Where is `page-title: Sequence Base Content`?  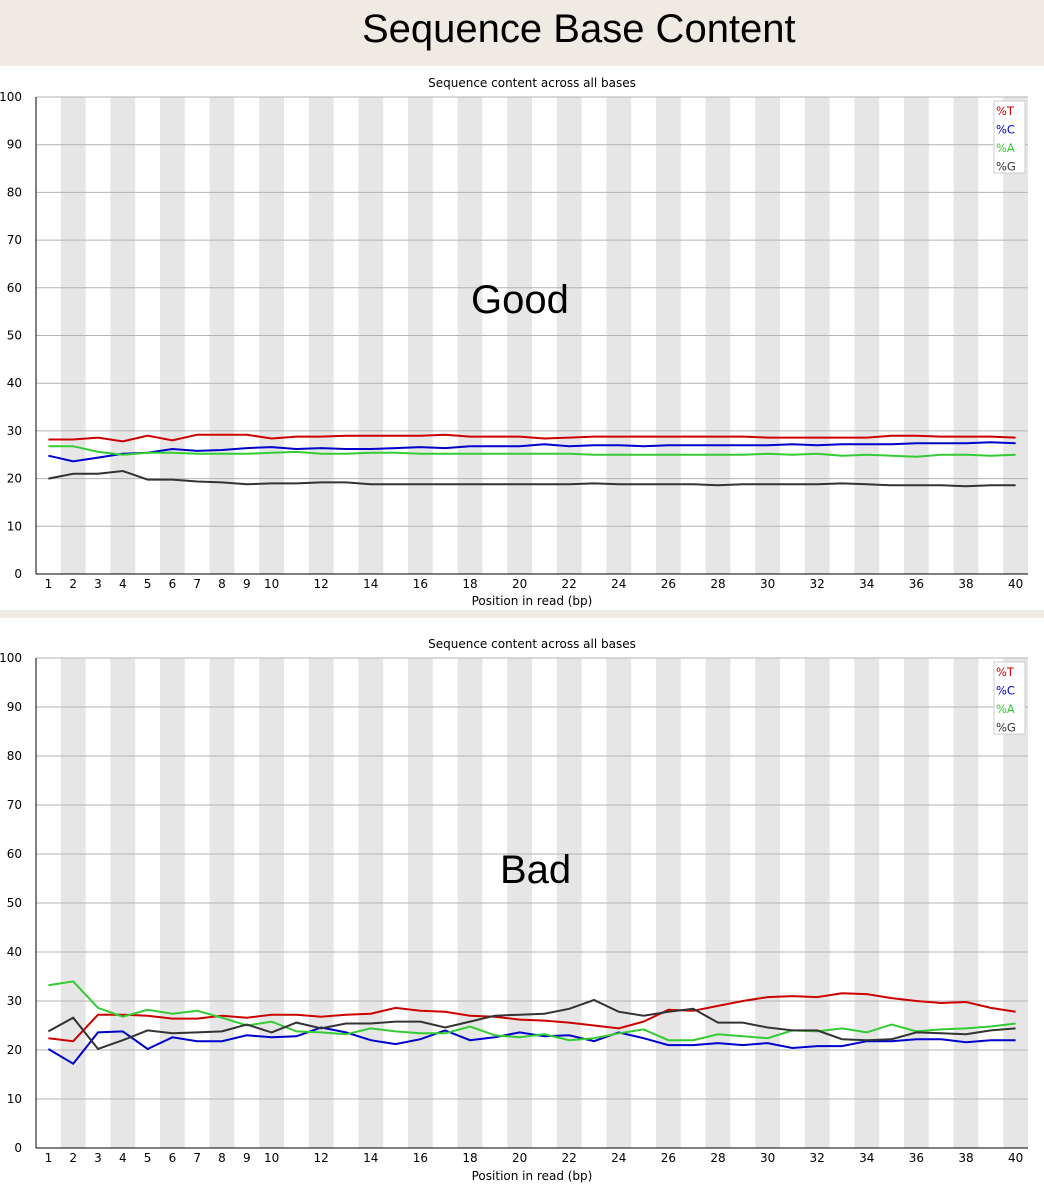 page-title: Sequence Base Content is located at coordinates (522, 29).